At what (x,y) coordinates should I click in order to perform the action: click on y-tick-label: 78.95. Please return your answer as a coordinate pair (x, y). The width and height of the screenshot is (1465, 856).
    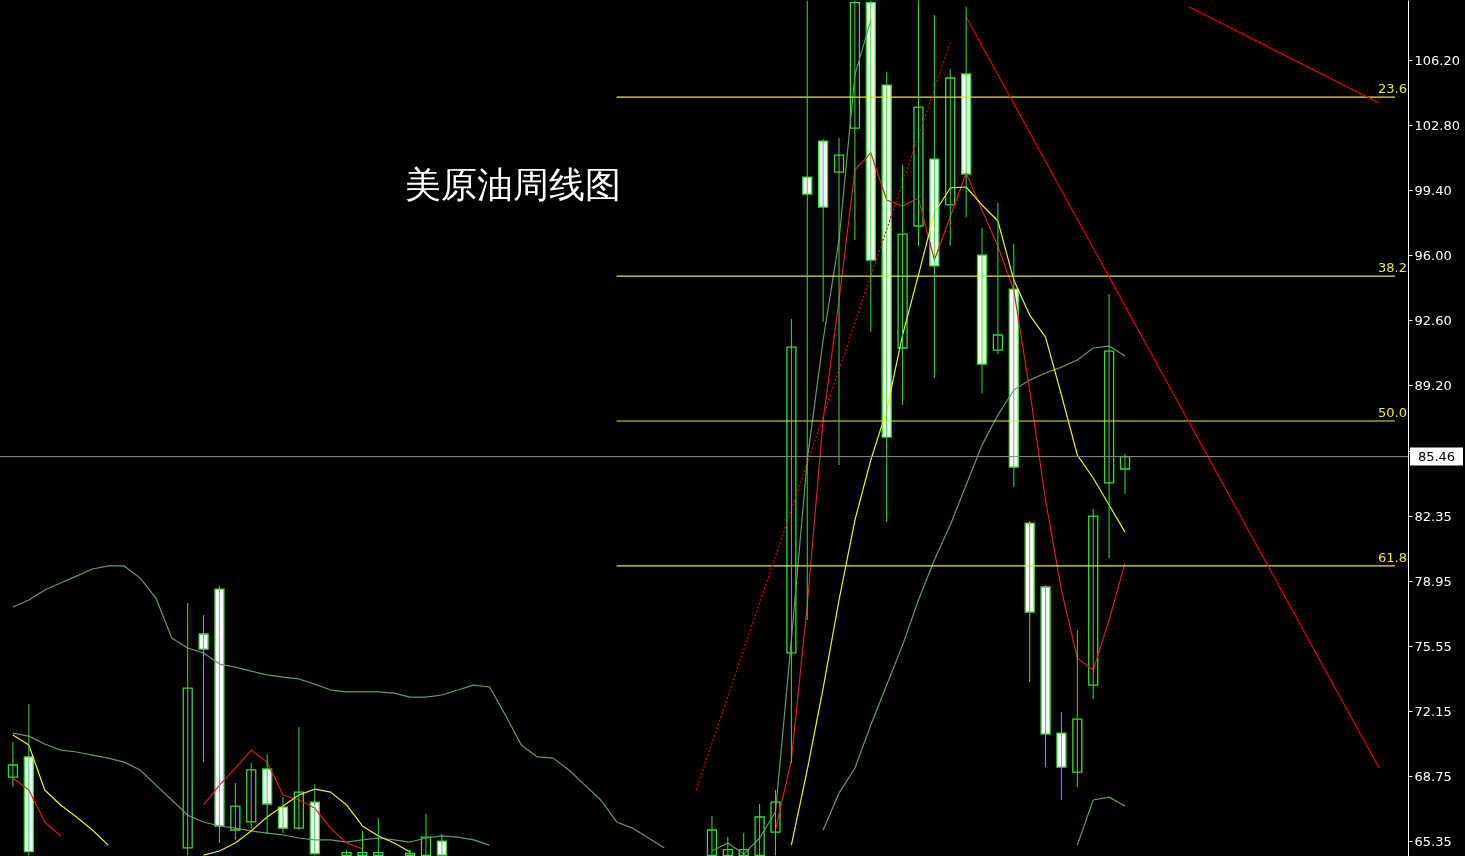
    Looking at the image, I should click on (1433, 581).